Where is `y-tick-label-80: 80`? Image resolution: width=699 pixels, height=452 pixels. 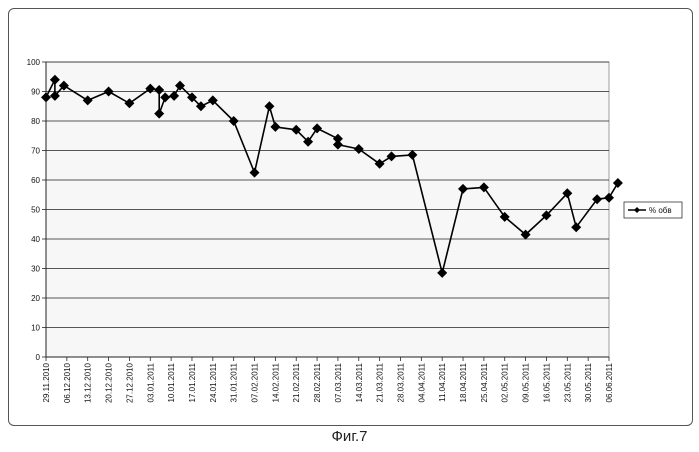
y-tick-label-80: 80 is located at coordinates (35, 121).